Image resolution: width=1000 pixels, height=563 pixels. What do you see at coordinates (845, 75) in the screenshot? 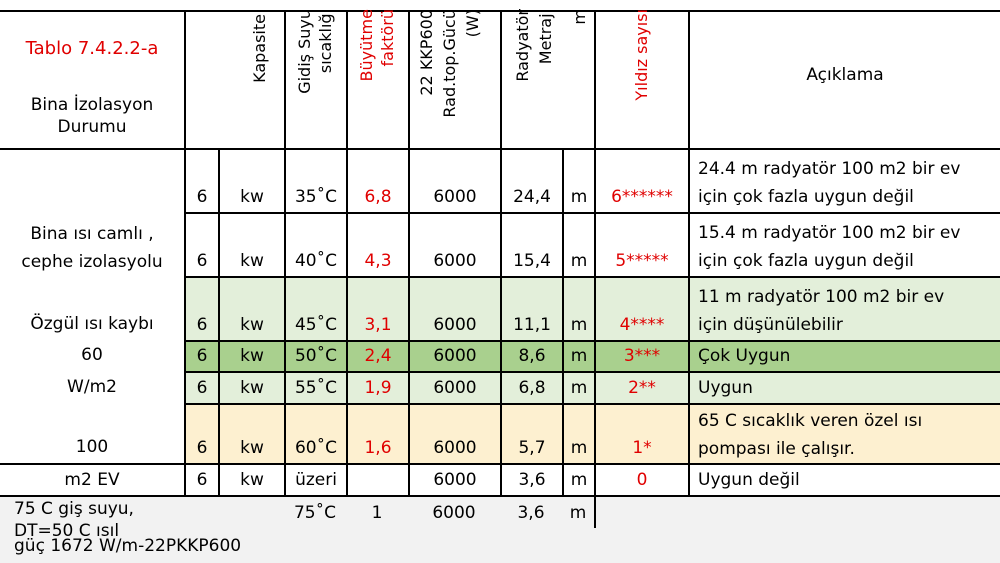
I see `header-aciklama: Açıklama` at bounding box center [845, 75].